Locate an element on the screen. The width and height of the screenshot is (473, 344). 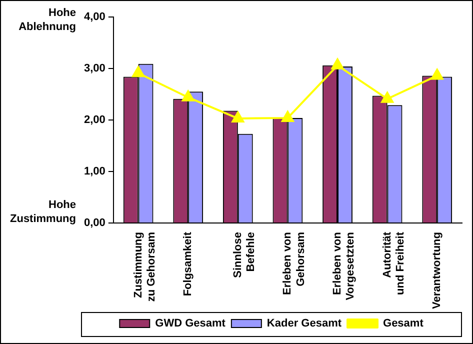
x-tick-label: Erleben von Vorgesetzten is located at coordinates (344, 266).